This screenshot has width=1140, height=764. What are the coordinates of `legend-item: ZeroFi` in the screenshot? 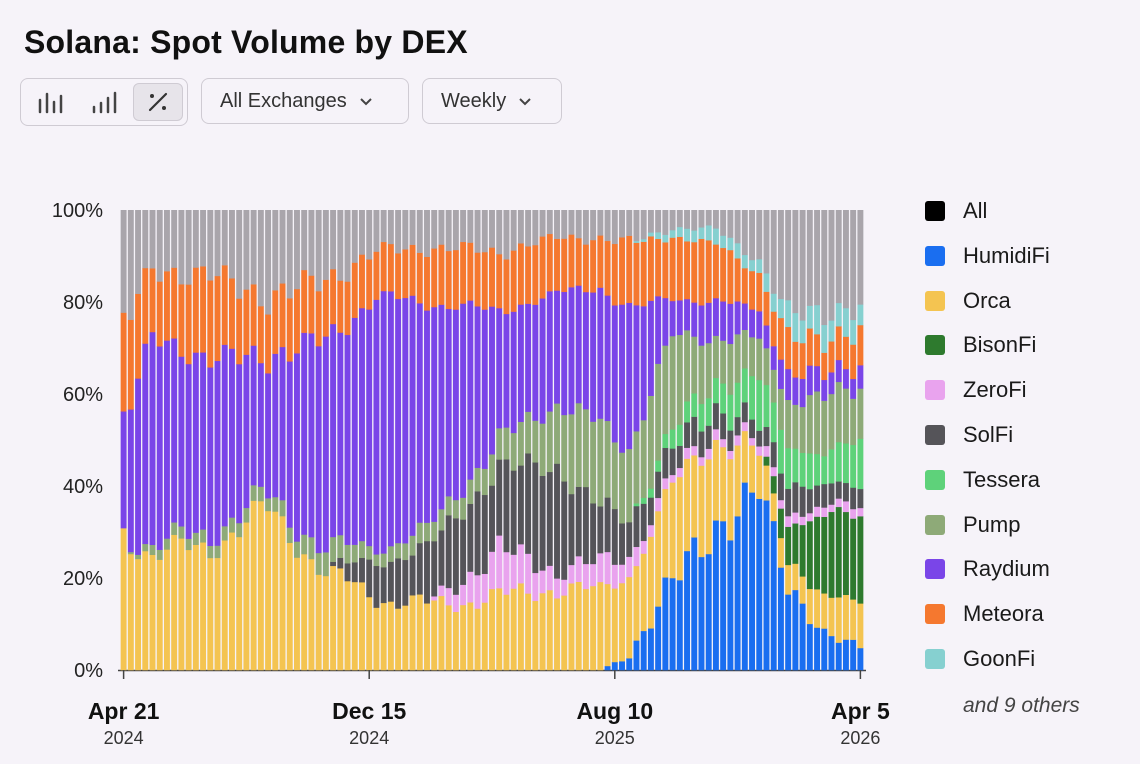 It's located at (976, 390).